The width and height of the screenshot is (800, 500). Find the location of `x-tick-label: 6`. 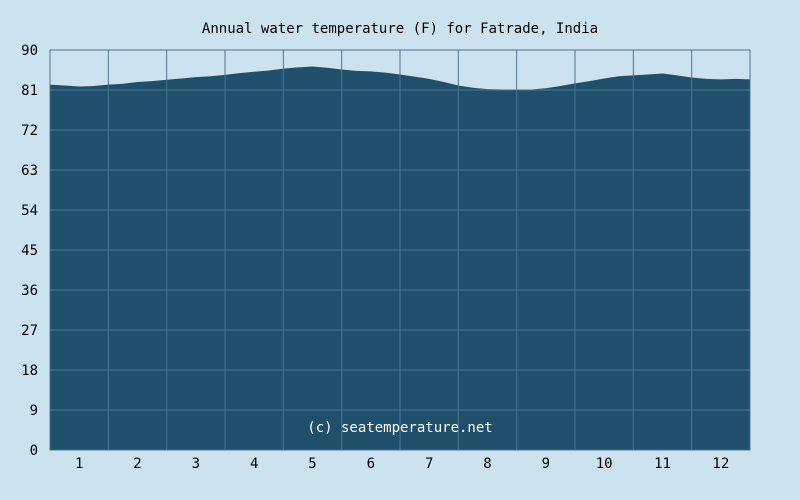

x-tick-label: 6 is located at coordinates (371, 464).